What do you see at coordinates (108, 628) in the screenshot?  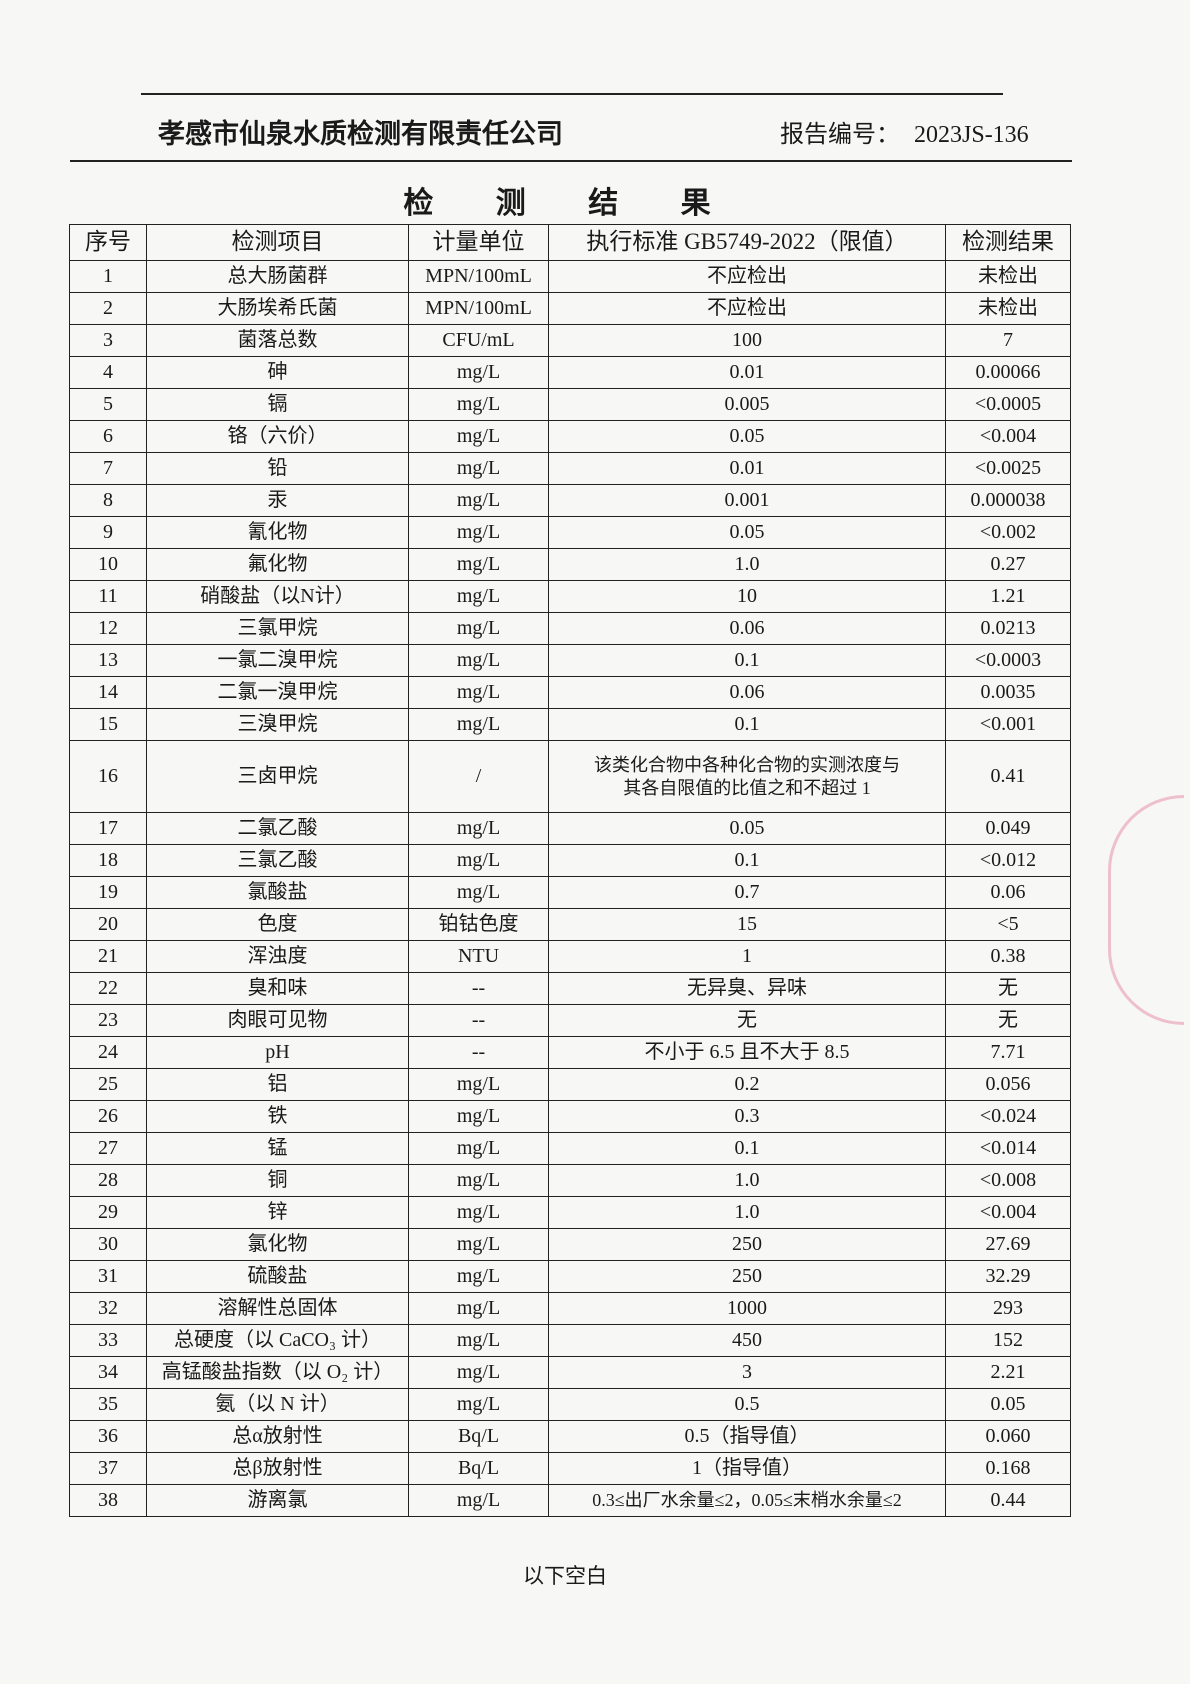 I see `cell-index: 12` at bounding box center [108, 628].